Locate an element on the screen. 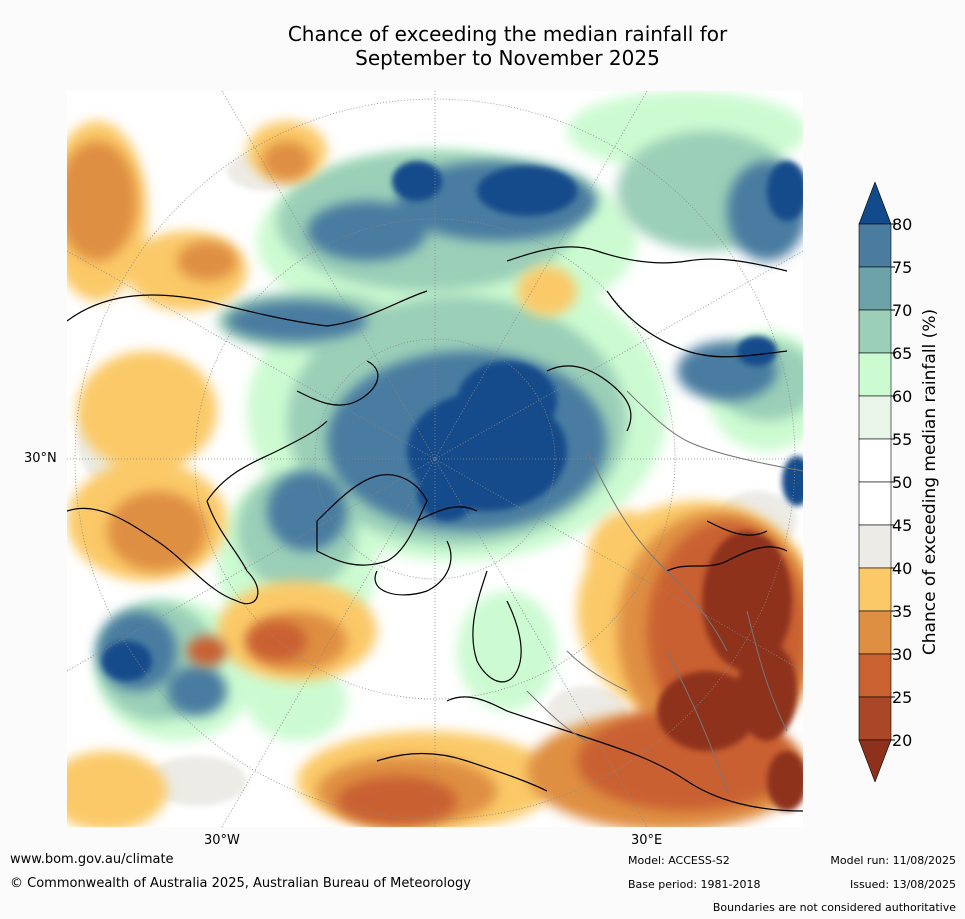 This screenshot has height=919, width=965. colorbar-tick-label: 65 is located at coordinates (902, 353).